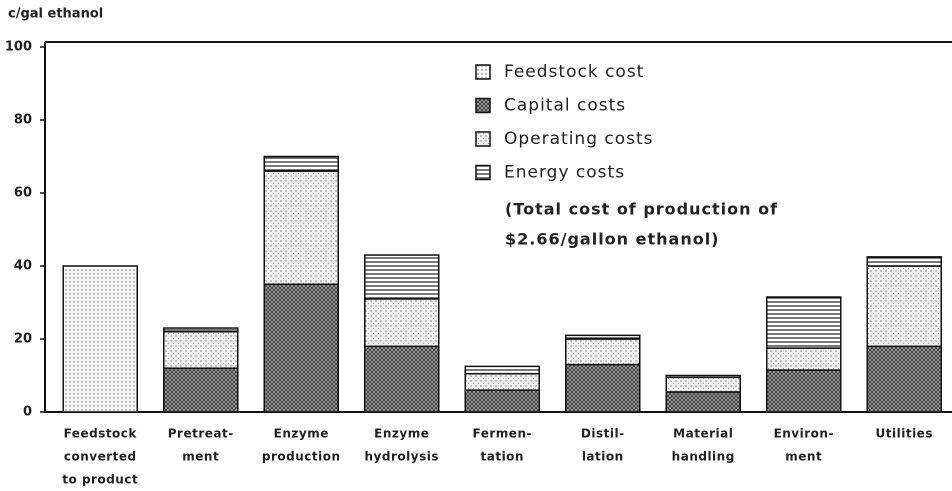 This screenshot has width=952, height=491. I want to click on x-tick-label: Fermen-, so click(502, 434).